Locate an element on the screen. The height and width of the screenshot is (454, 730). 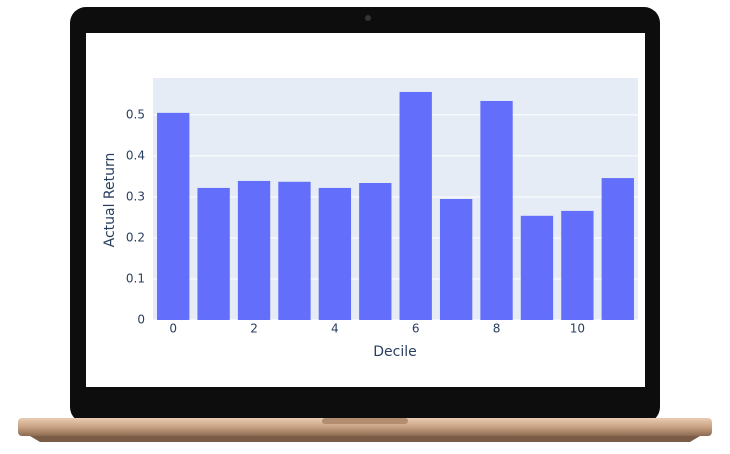
x-tick-label: 8 is located at coordinates (497, 329).